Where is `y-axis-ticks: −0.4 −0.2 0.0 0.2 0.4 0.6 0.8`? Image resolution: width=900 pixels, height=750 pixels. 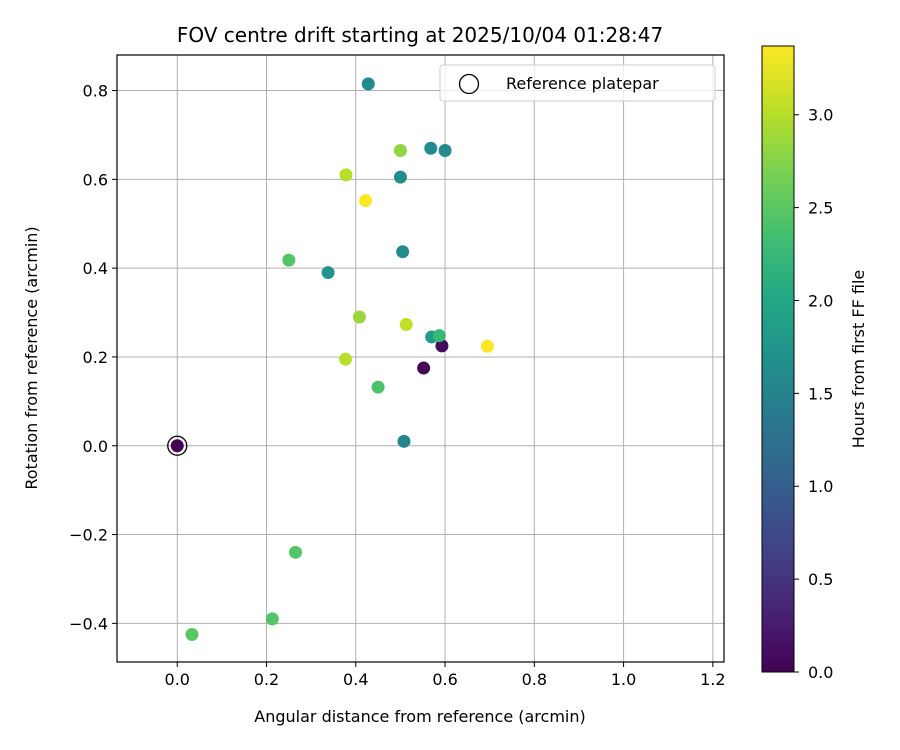 y-axis-ticks: −0.4 −0.2 0.0 0.2 0.4 0.6 0.8 is located at coordinates (93, 357).